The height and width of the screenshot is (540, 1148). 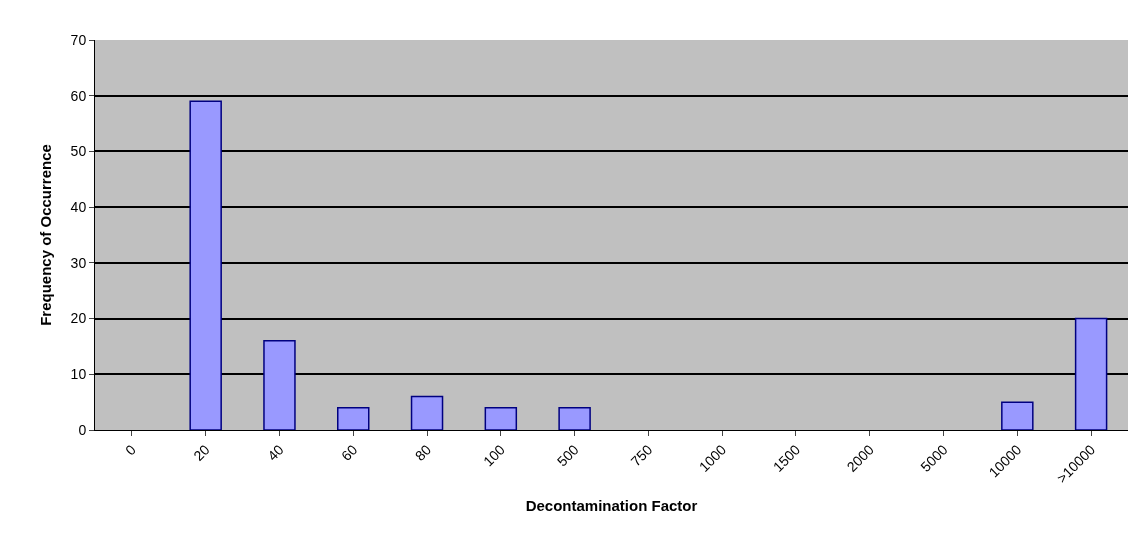 I want to click on y-tick-label: 40, so click(x=78, y=207).